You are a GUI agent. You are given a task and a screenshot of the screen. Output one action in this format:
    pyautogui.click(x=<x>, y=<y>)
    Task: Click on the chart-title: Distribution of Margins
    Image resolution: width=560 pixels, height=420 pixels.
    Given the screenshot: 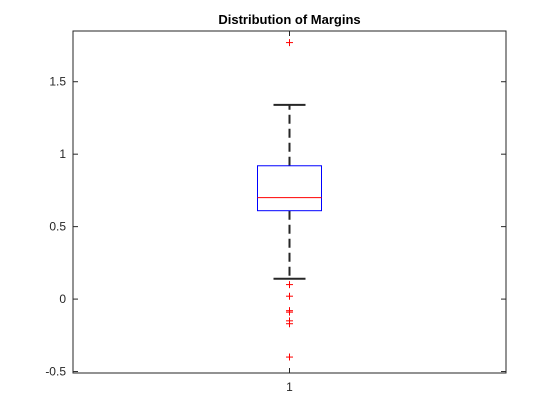 What is the action you would take?
    pyautogui.click(x=289, y=19)
    